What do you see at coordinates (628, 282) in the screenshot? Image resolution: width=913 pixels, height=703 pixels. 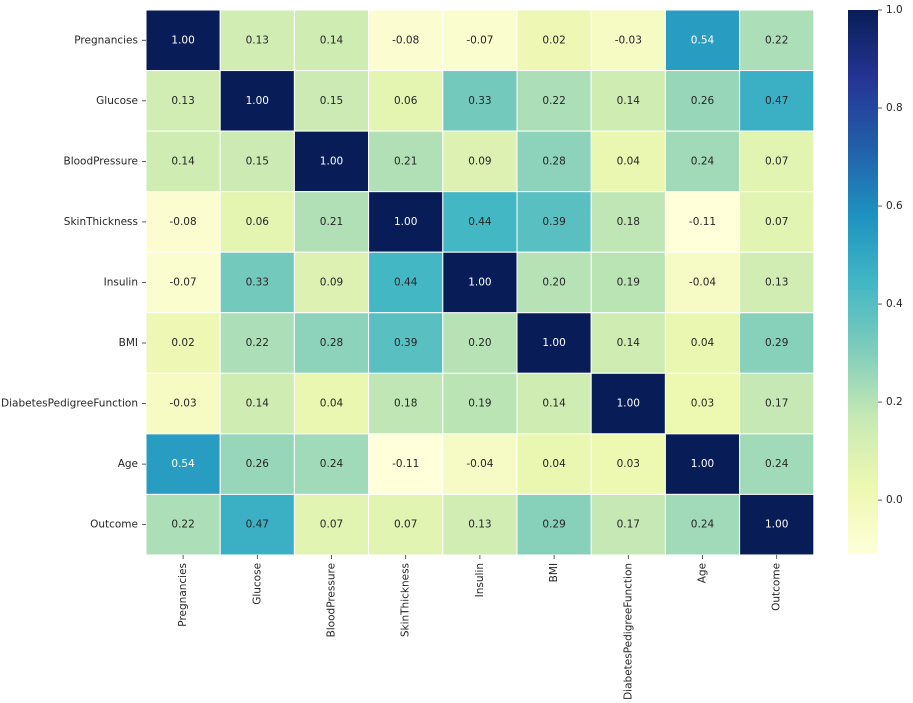 I see `cell-value-label: 0.19` at bounding box center [628, 282].